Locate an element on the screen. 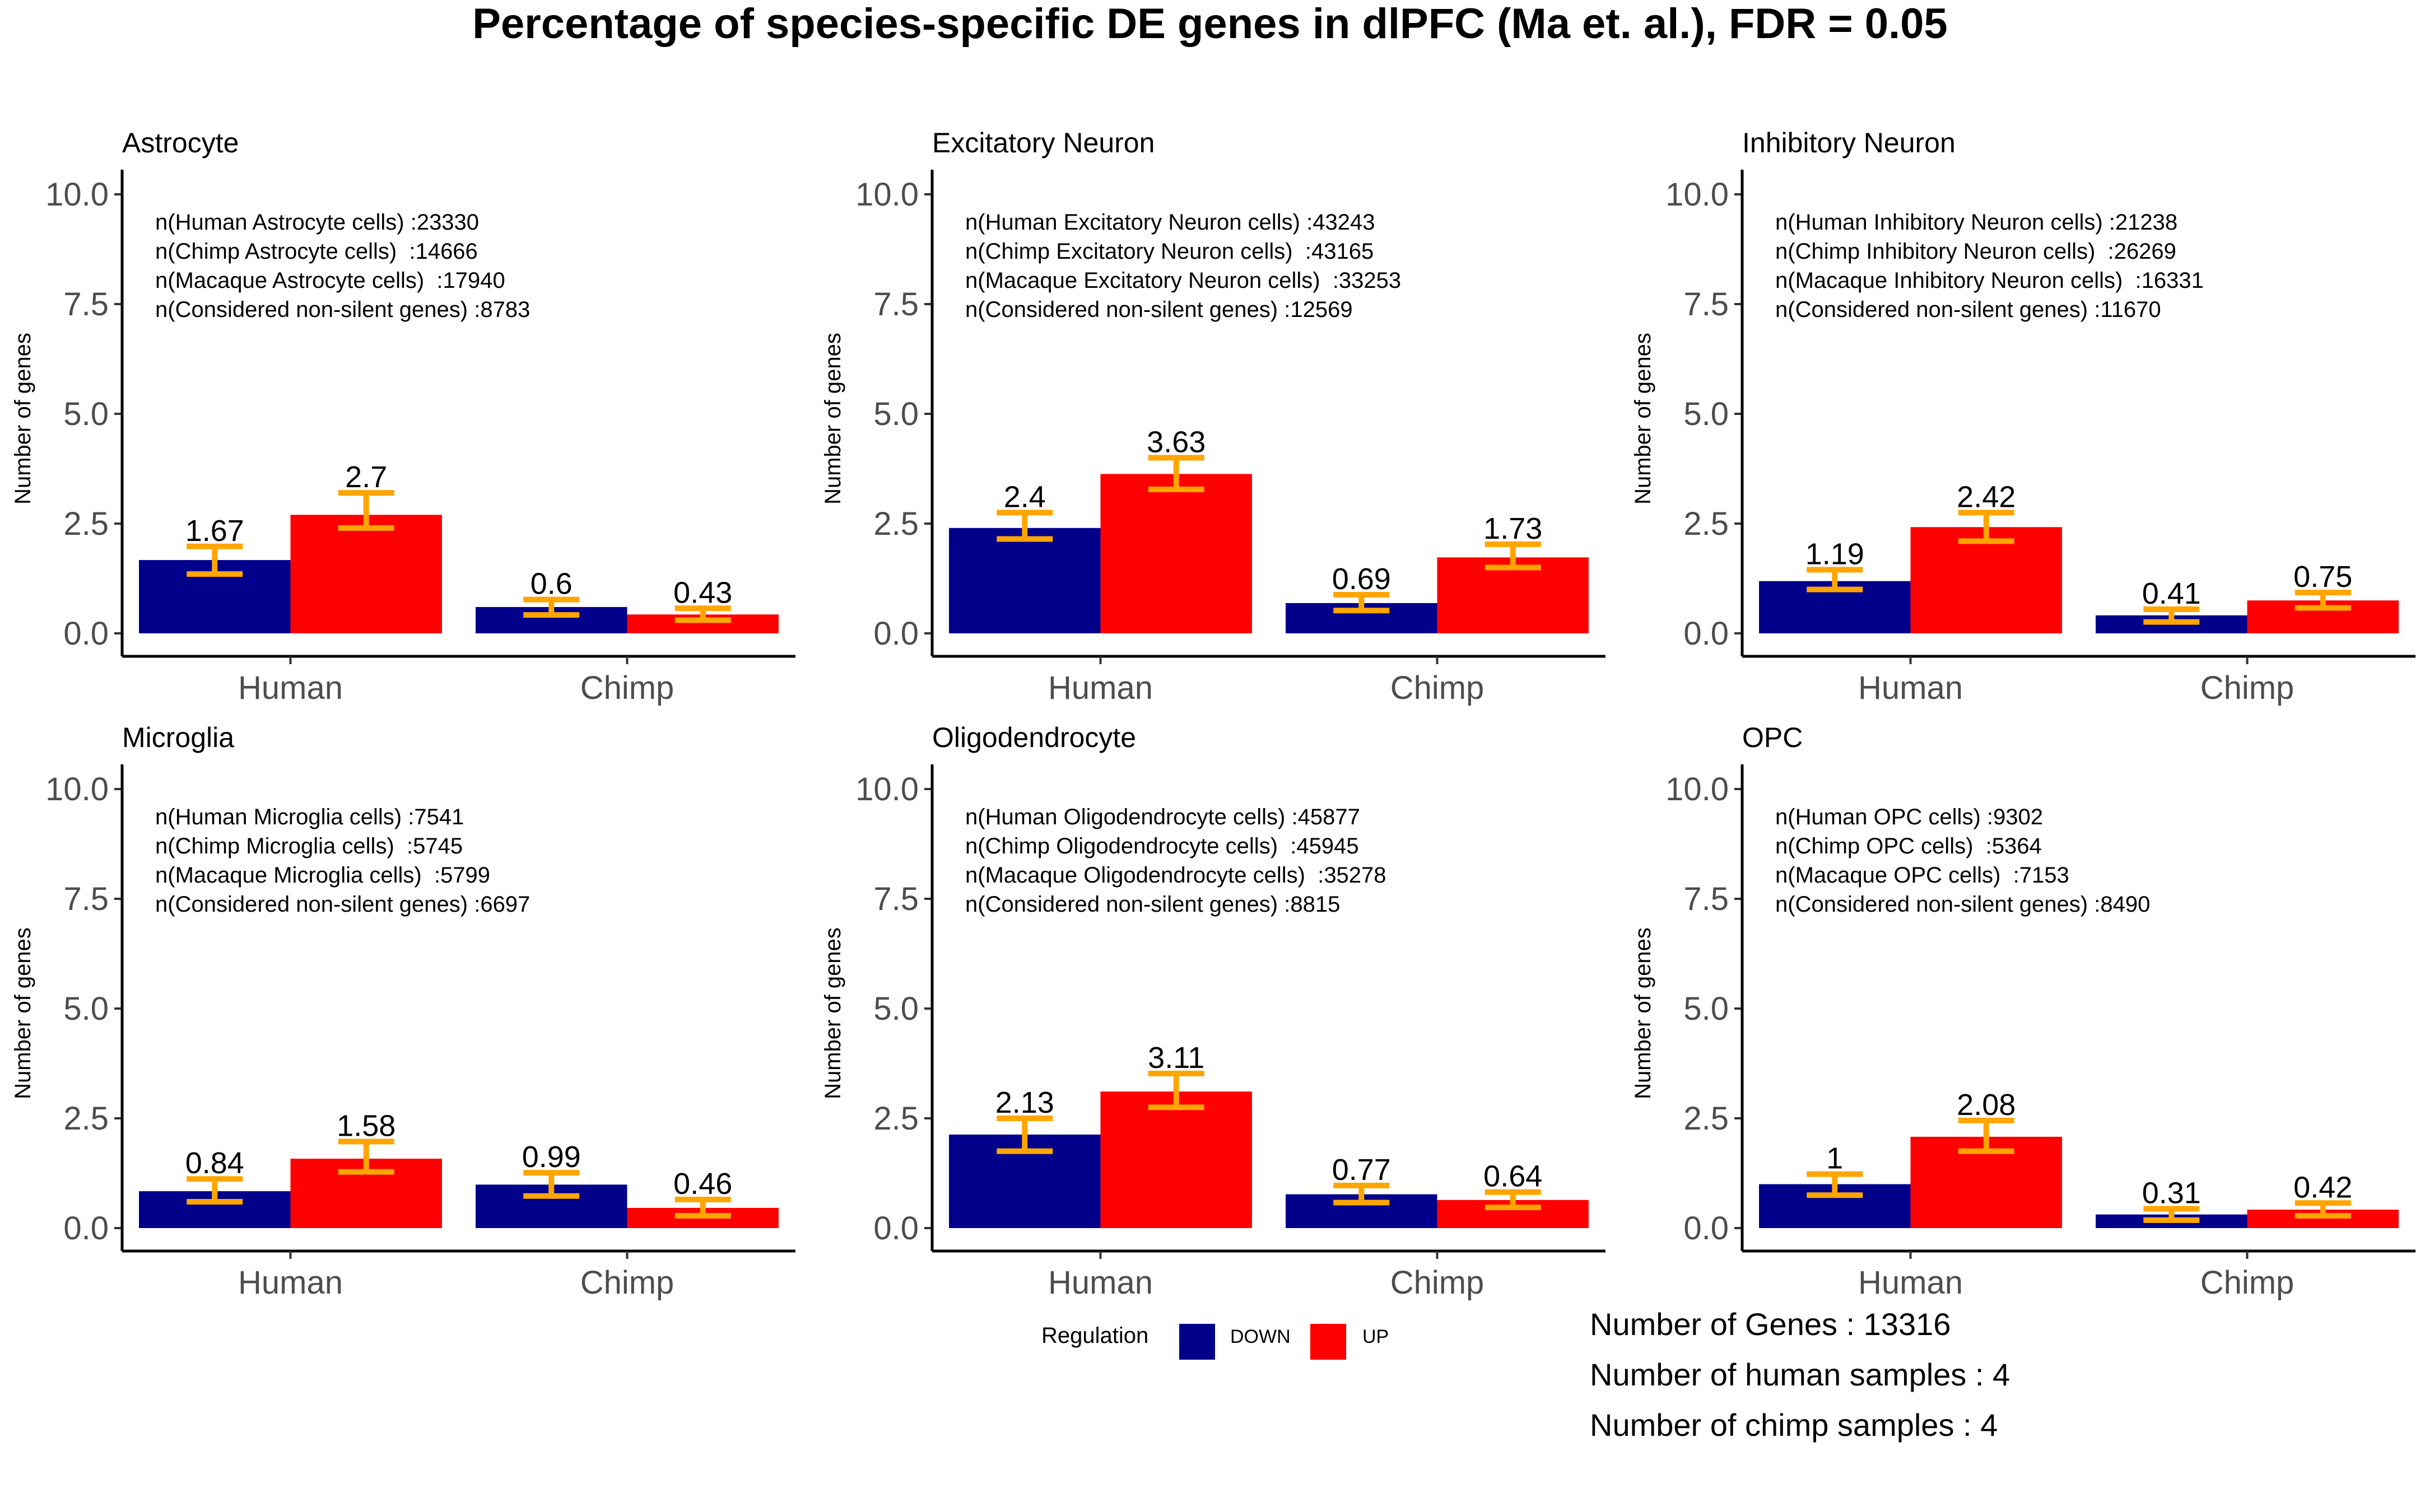 The height and width of the screenshot is (1512, 2420). data-label: 2.42 is located at coordinates (1987, 497).